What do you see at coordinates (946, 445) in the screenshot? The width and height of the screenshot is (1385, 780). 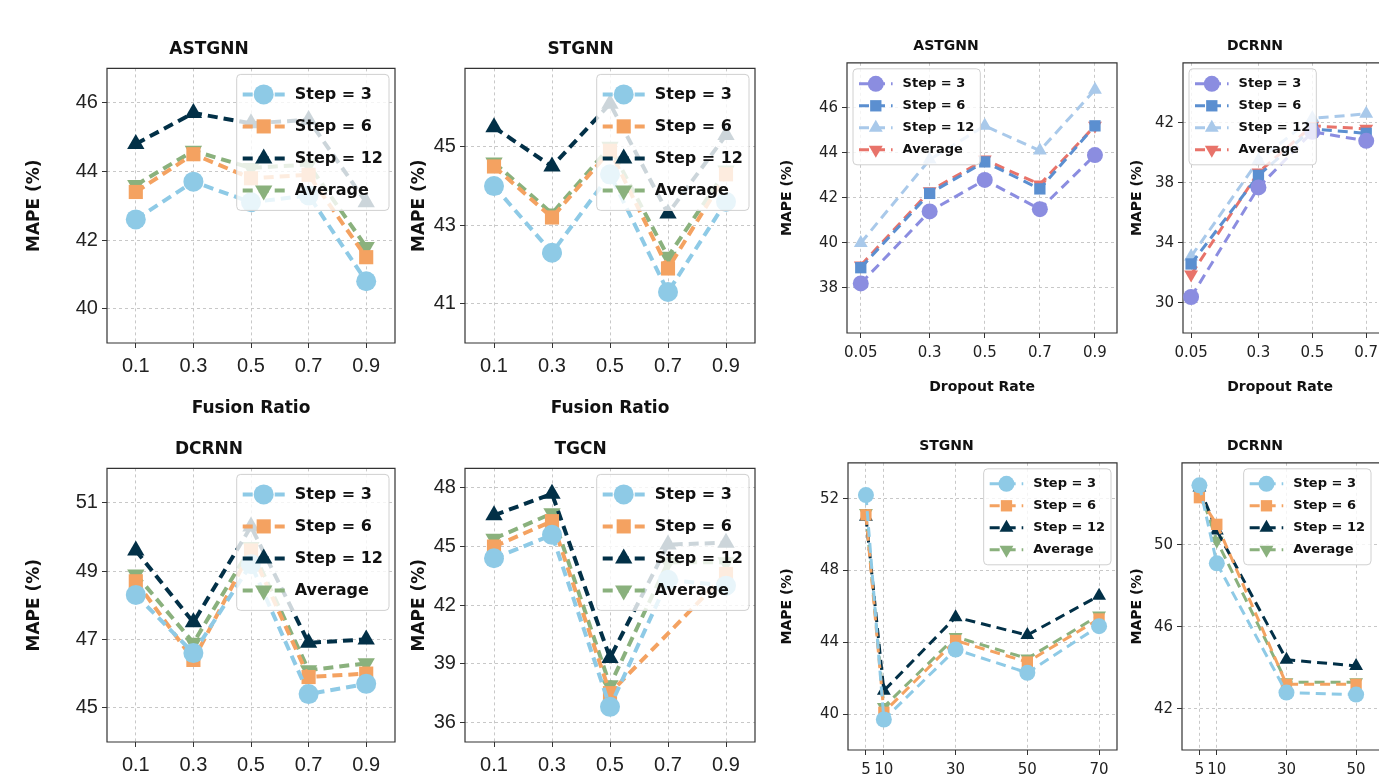 I see `chart-title: STGNN` at bounding box center [946, 445].